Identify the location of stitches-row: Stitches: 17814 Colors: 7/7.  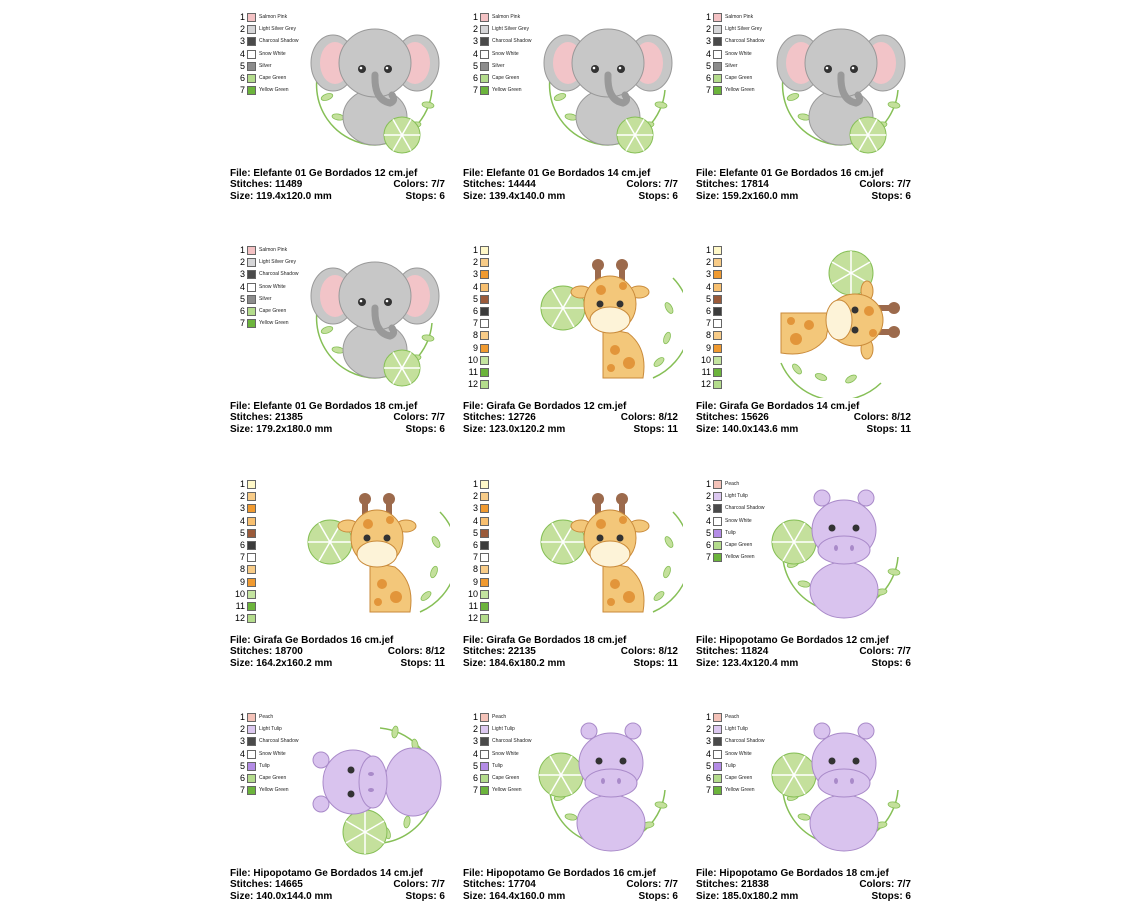
(803, 184).